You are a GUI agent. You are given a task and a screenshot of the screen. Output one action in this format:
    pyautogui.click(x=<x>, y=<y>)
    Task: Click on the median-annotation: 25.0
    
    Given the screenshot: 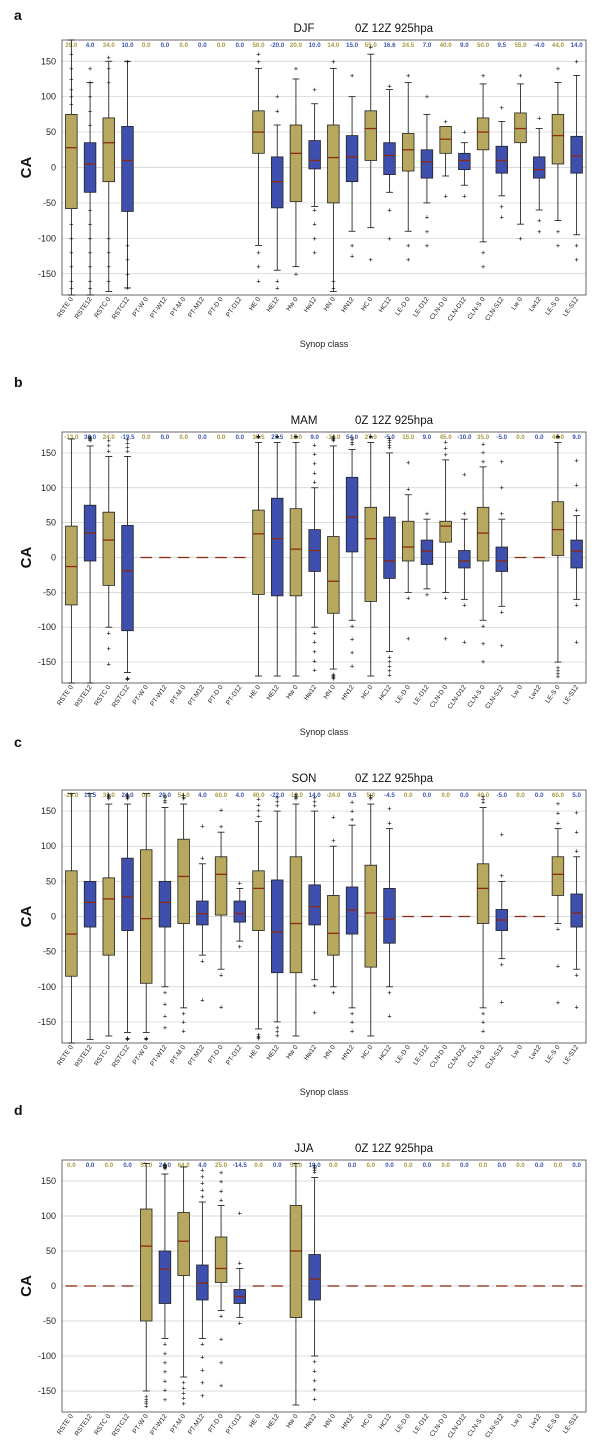 What is the action you would take?
    pyautogui.click(x=221, y=1165)
    